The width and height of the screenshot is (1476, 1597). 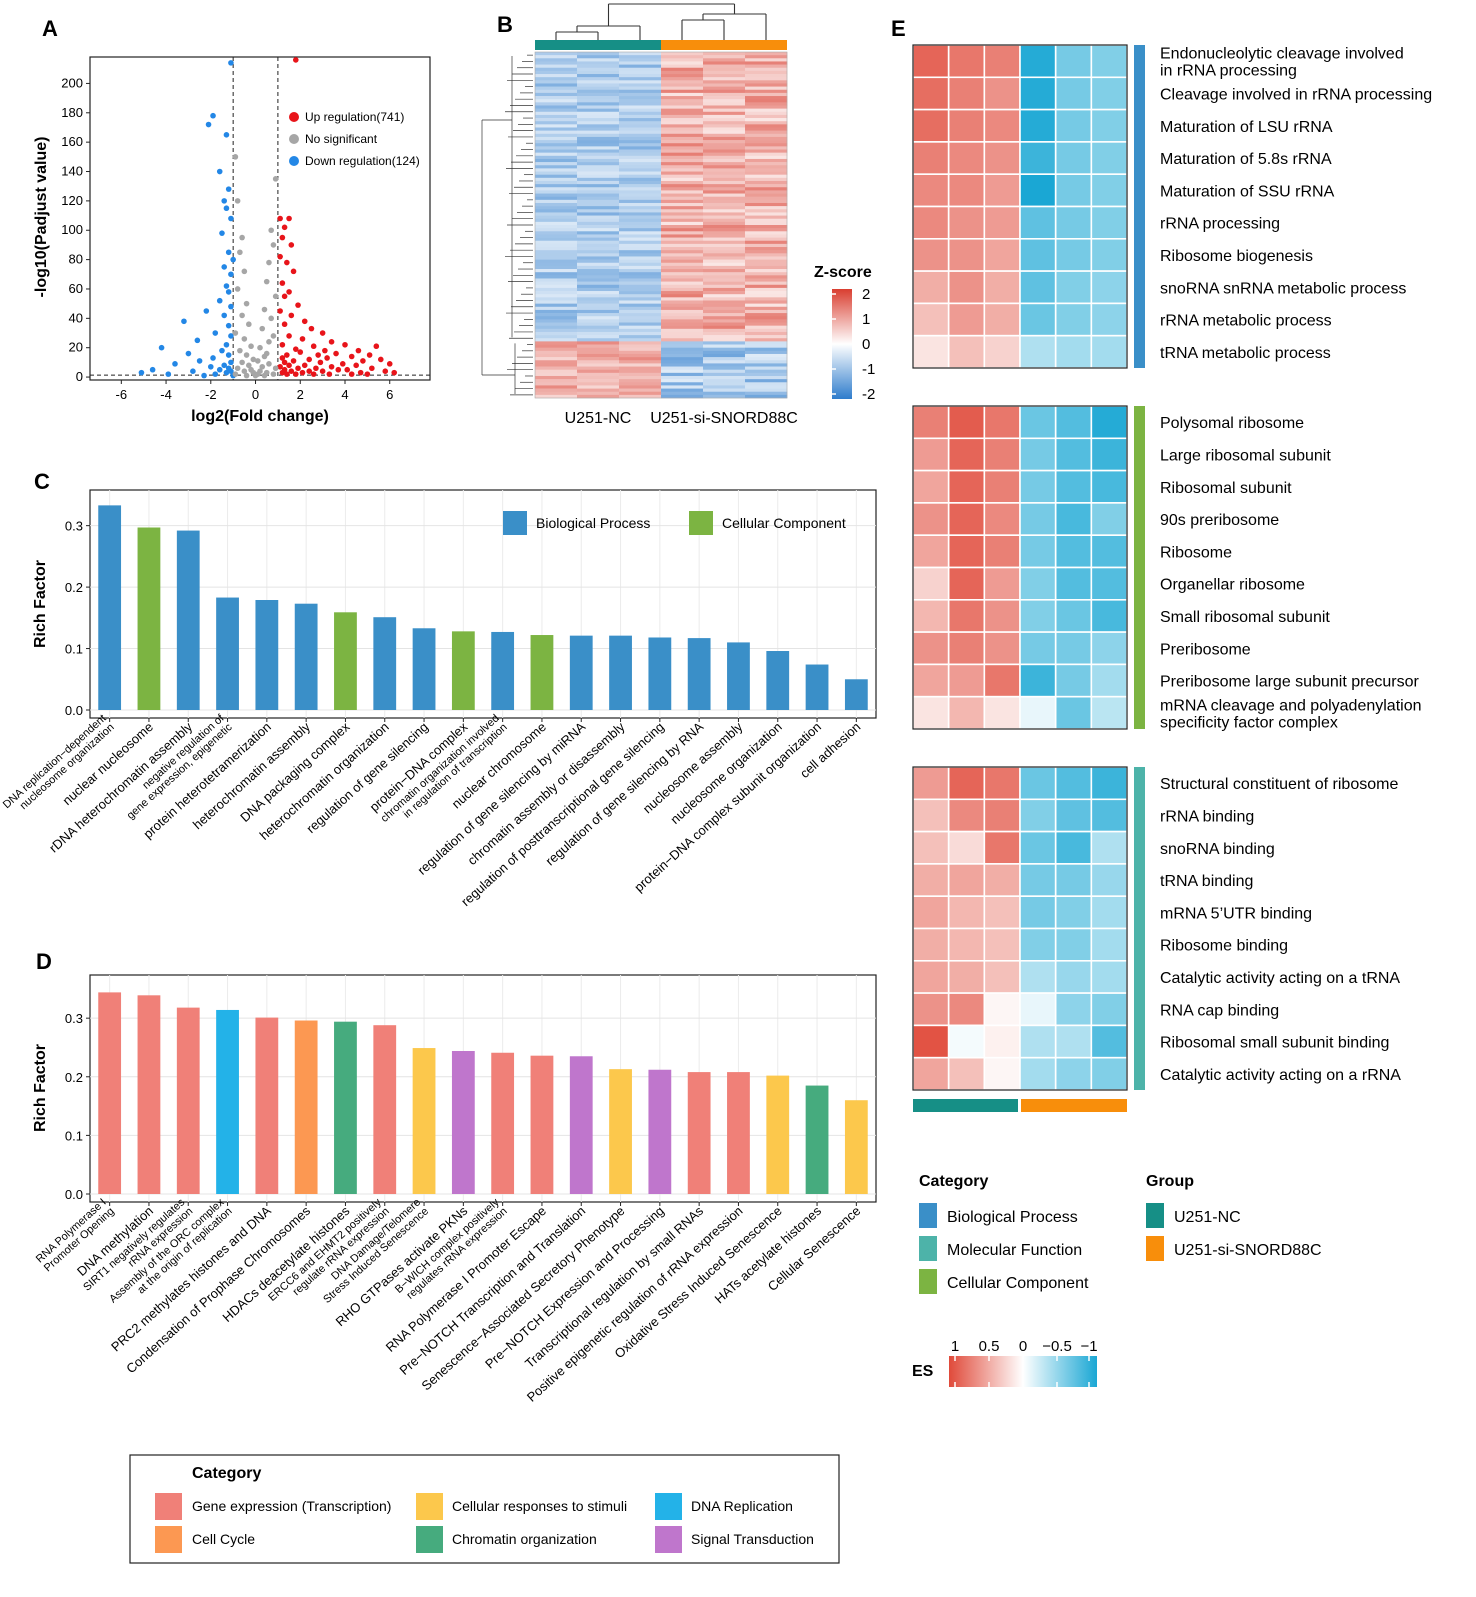 I want to click on group-bar-si, so click(x=724, y=45).